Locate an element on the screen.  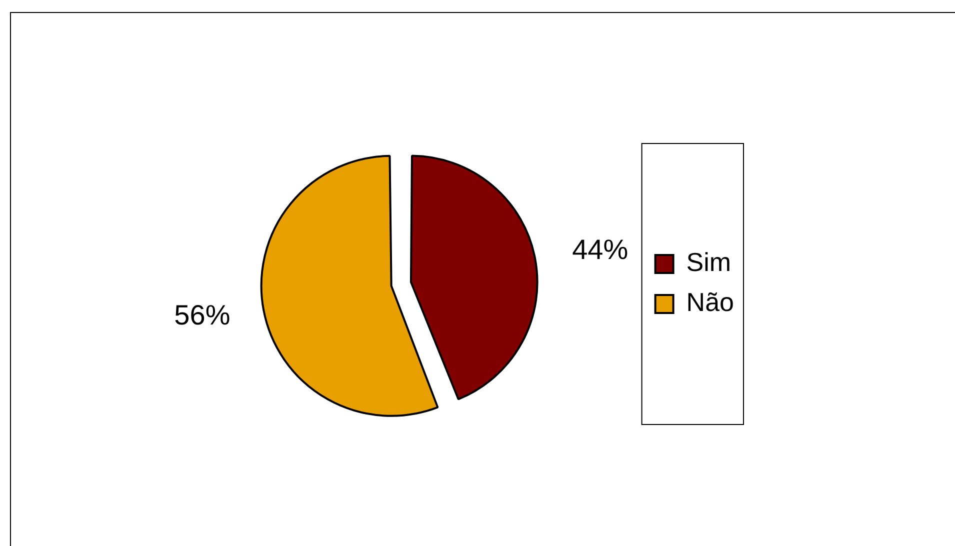
data-label: 44% is located at coordinates (600, 250).